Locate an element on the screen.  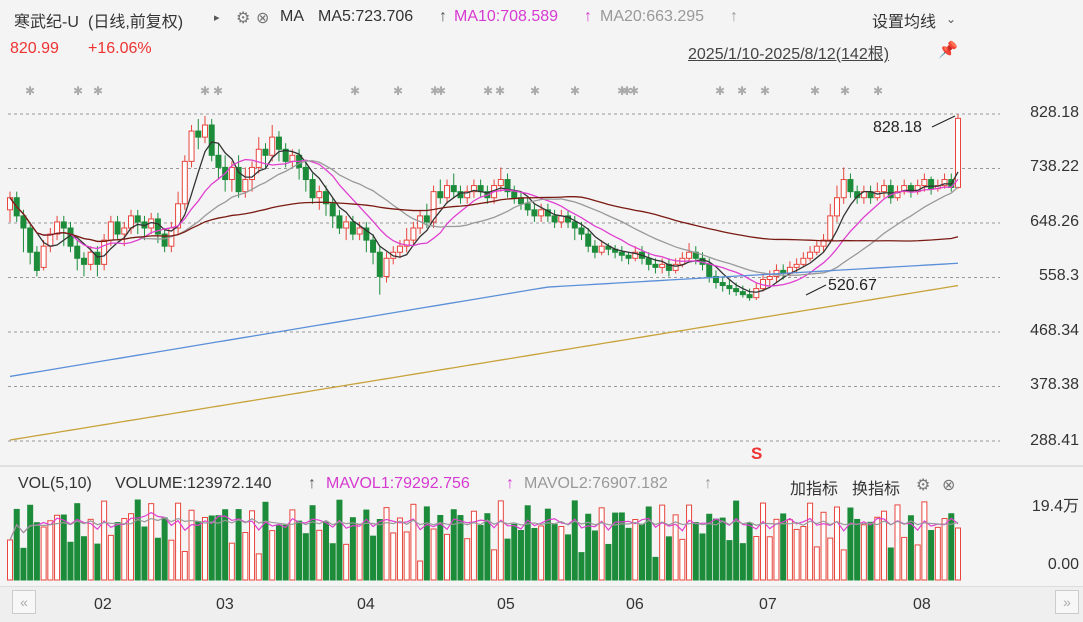
gear-icon: ⚙ is located at coordinates (243, 18).